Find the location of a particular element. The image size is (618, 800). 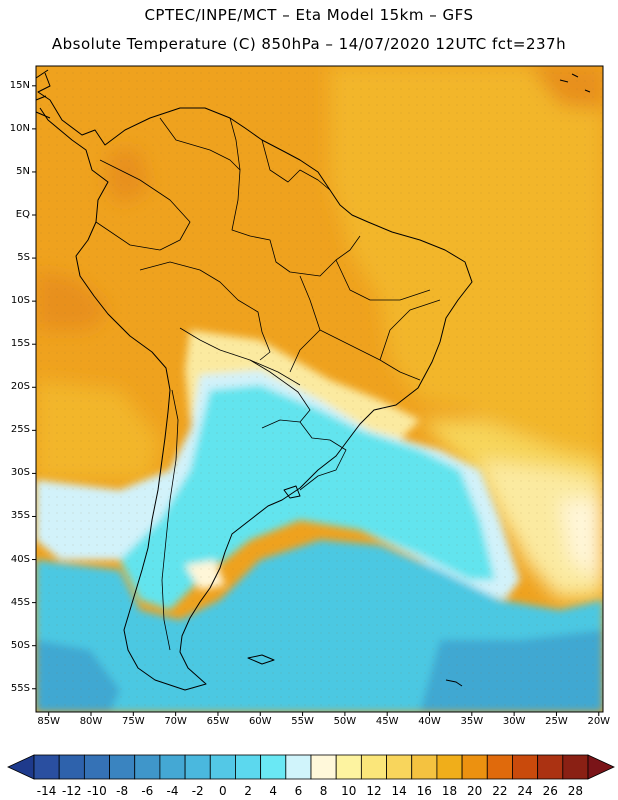

lon-label: 80W is located at coordinates (91, 721).